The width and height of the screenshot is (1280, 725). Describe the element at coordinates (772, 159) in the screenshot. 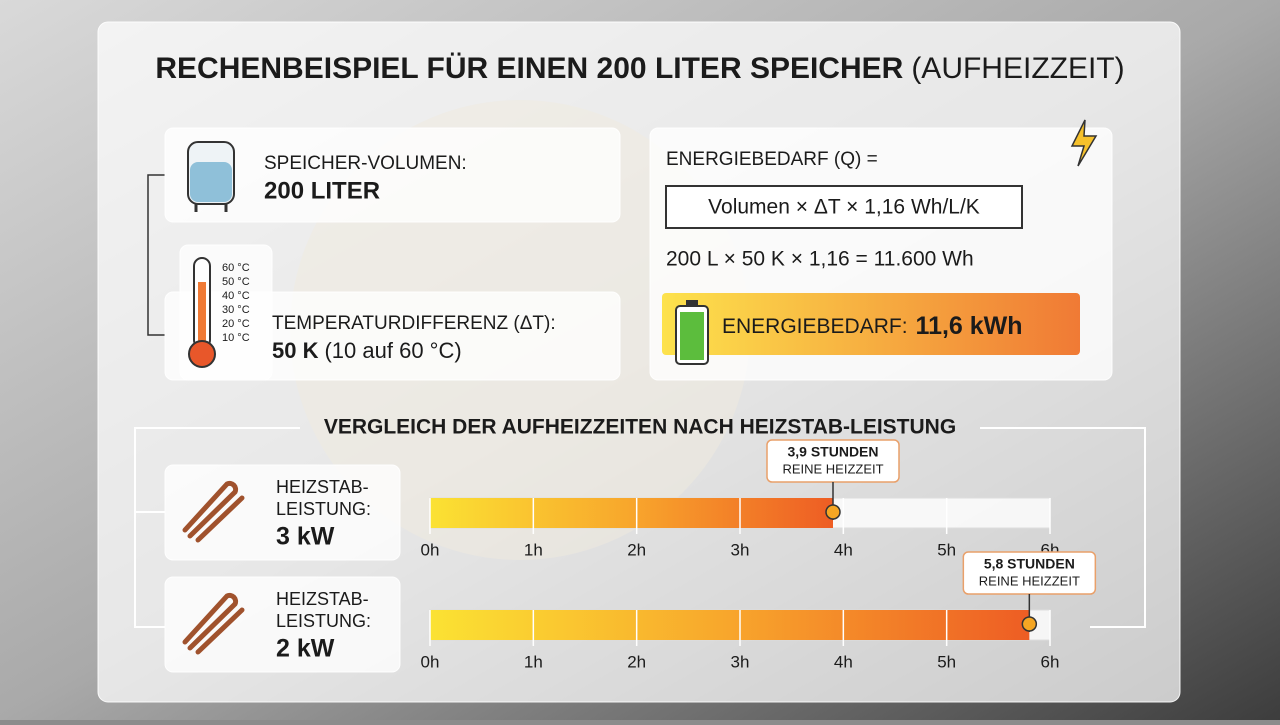

I see `energy-heading: ENERGIEBEDARF (Q) =` at that location.